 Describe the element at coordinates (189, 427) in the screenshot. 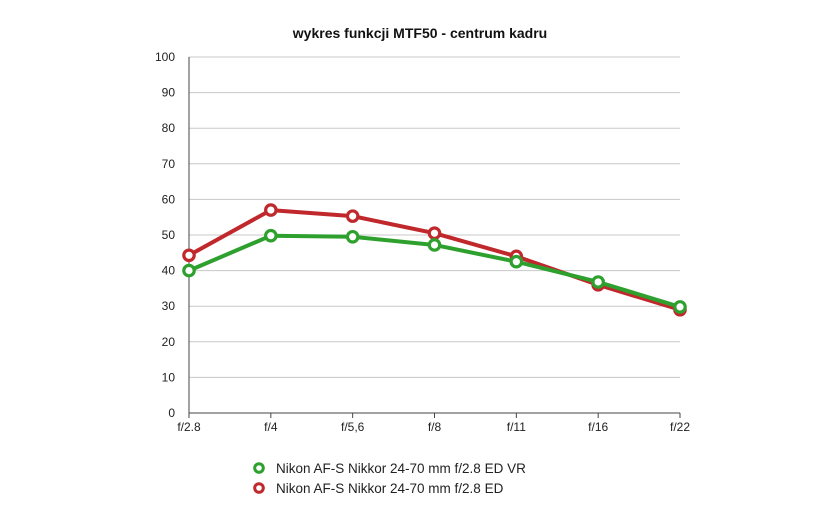

I see `x-tick-label: f/2.8` at that location.